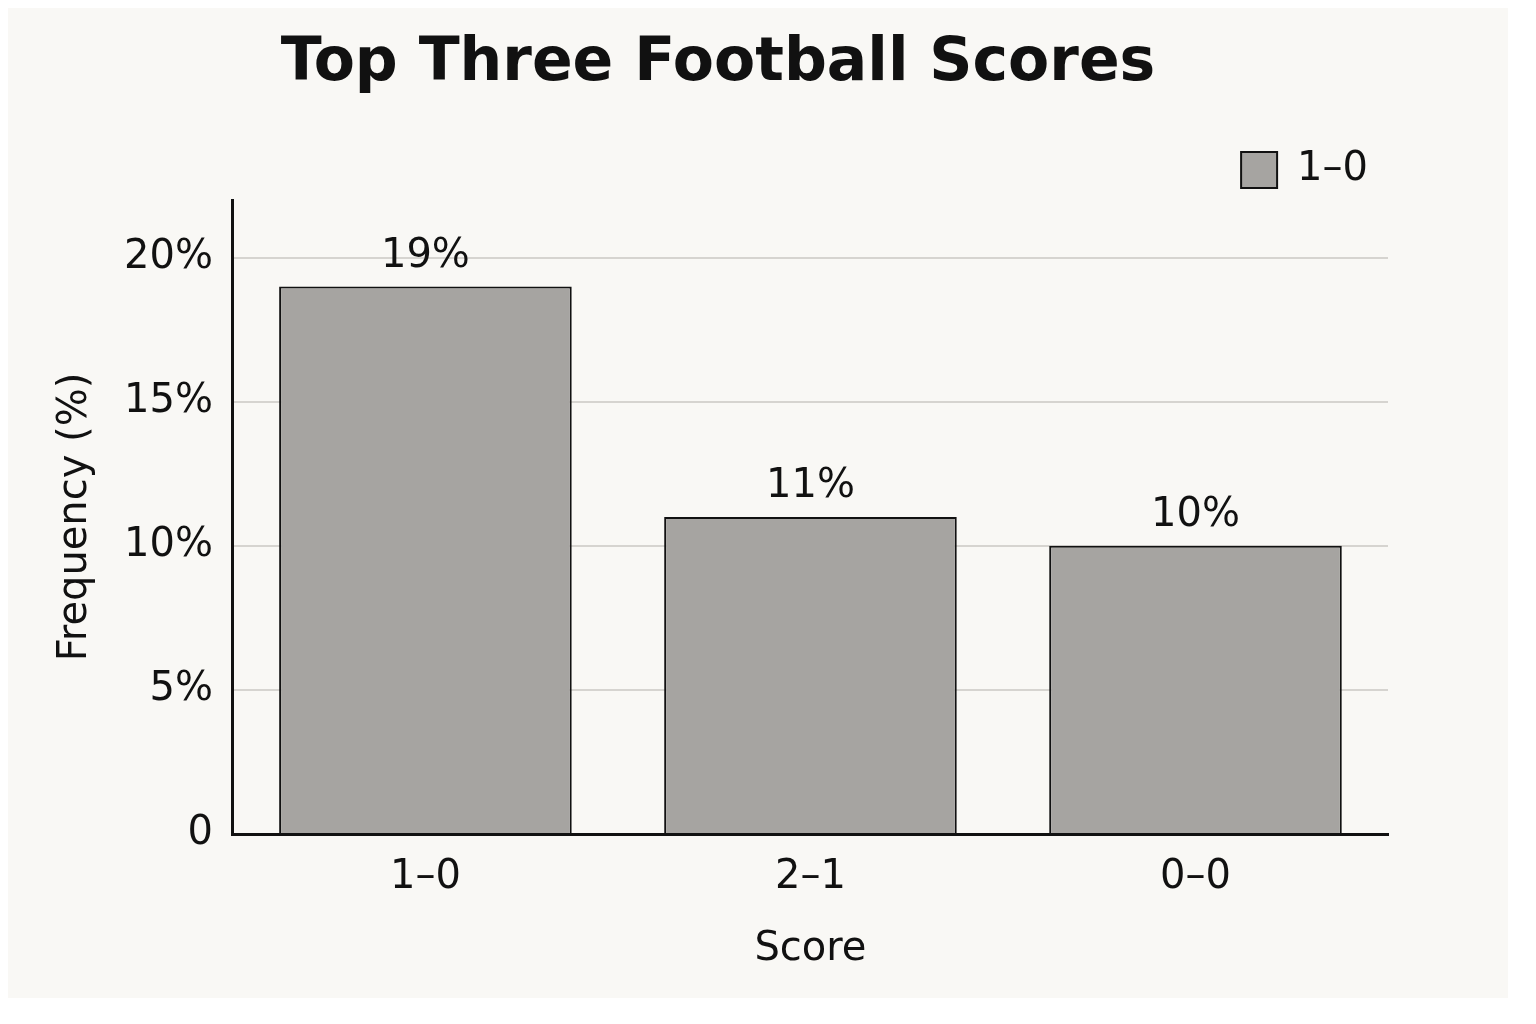 Image resolution: width=1536 pixels, height=1024 pixels. I want to click on y-tick-label: 20%, so click(168, 254).